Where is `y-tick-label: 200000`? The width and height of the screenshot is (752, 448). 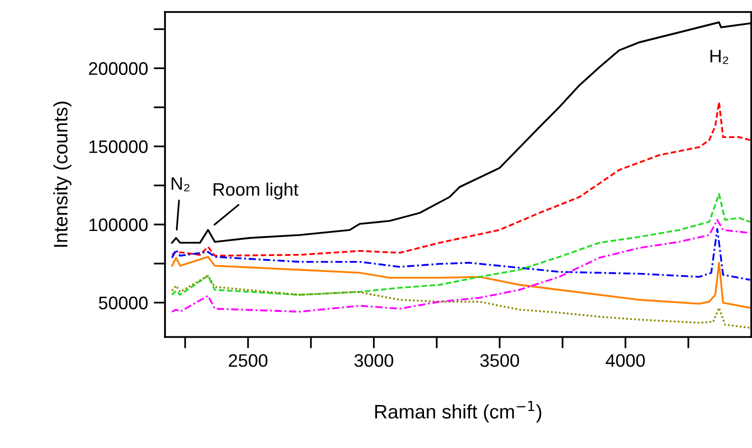
y-tick-label: 200000 is located at coordinates (118, 68).